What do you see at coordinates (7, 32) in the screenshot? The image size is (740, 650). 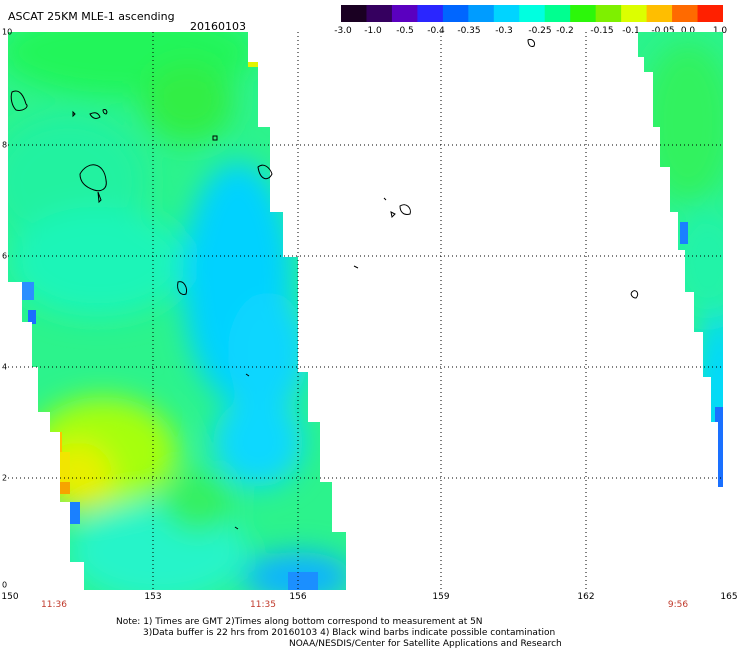 I see `y-tick-label: 10` at bounding box center [7, 32].